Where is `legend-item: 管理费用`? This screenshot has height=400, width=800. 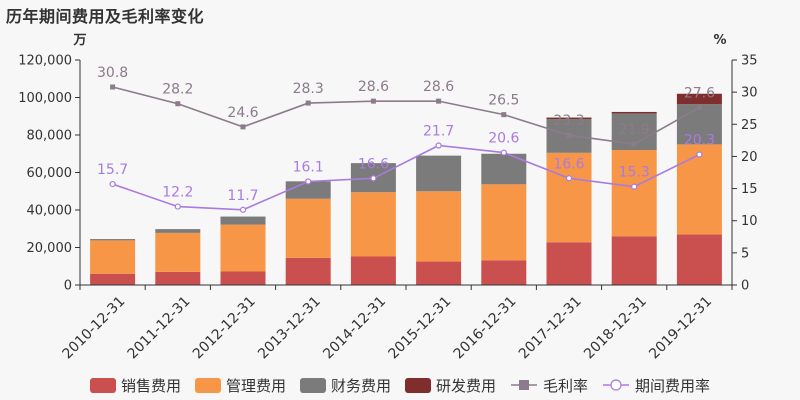 legend-item: 管理费用 is located at coordinates (240, 385).